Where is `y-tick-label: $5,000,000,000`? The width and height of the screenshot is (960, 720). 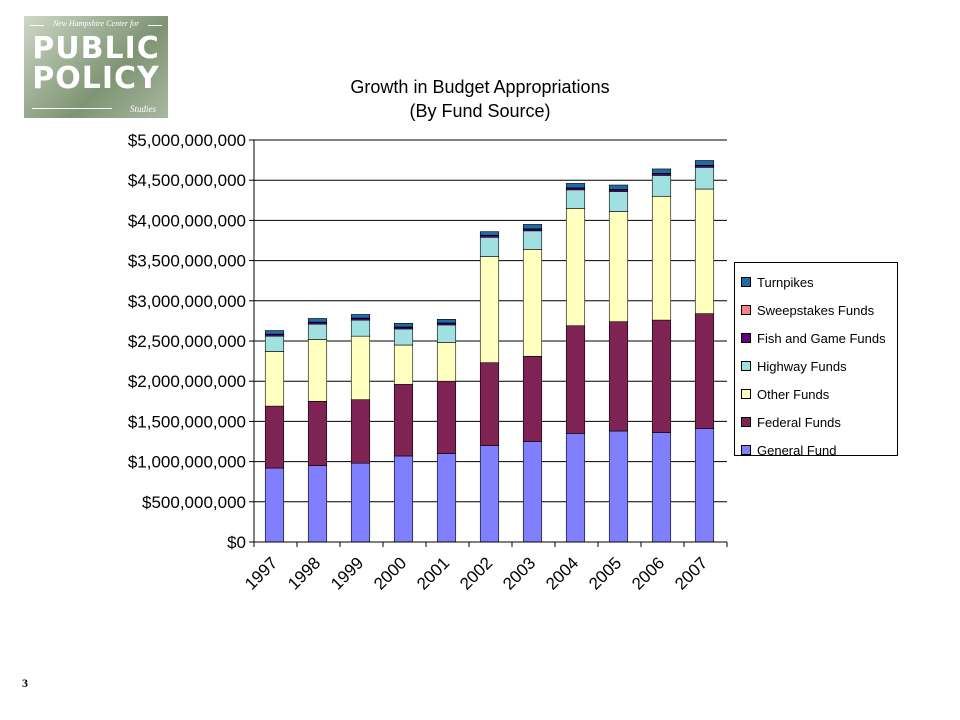 y-tick-label: $5,000,000,000 is located at coordinates (187, 140).